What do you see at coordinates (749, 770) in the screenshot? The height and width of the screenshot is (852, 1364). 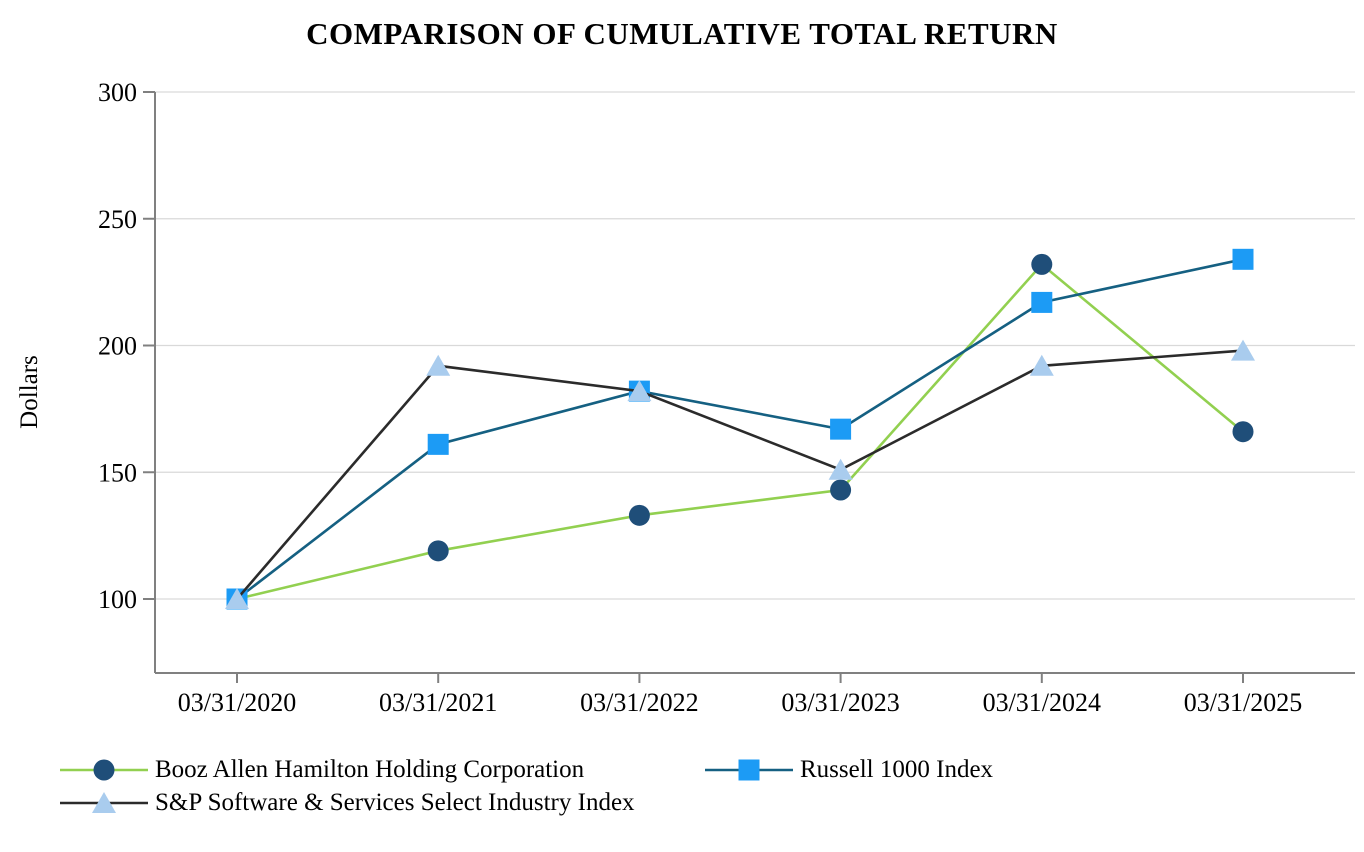 I see `legend-marker-square-icon` at bounding box center [749, 770].